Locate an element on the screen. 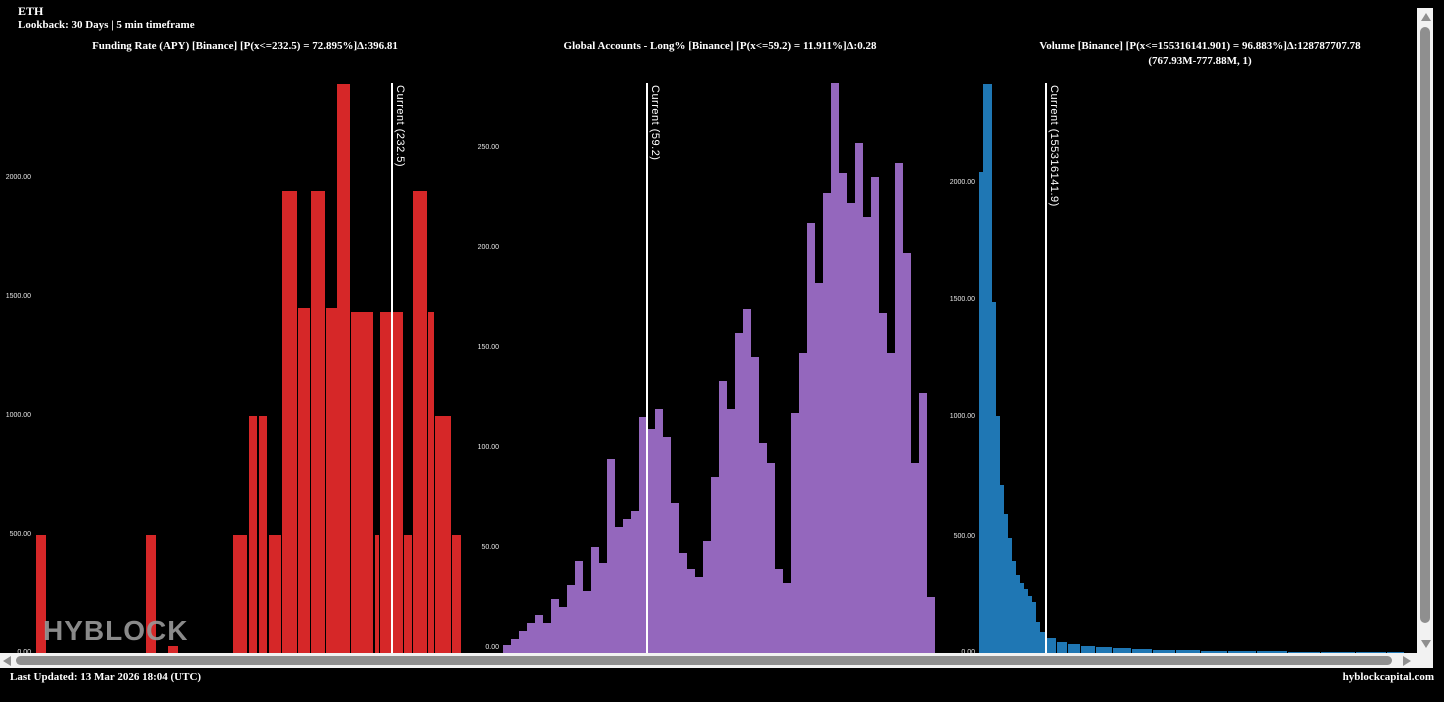 The height and width of the screenshot is (702, 1444). scroll-right-icon is located at coordinates (1407, 661).